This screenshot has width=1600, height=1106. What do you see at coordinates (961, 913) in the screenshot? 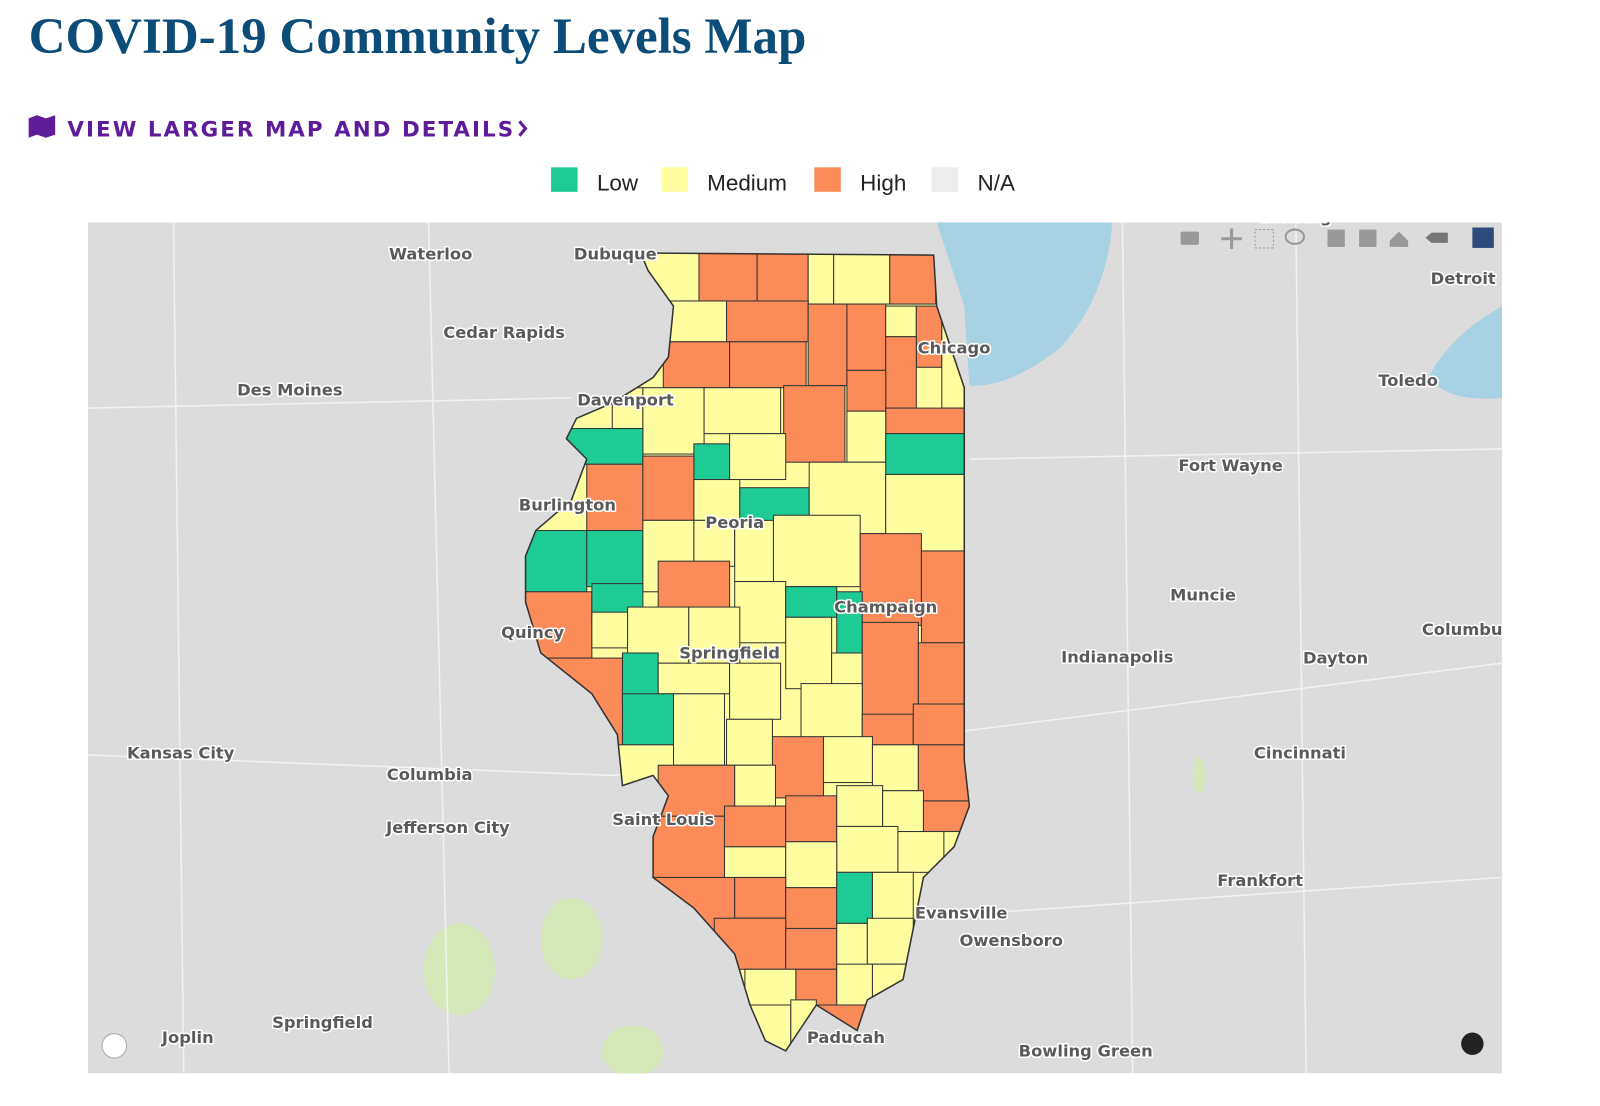
I see `city-label: Evansville` at bounding box center [961, 913].